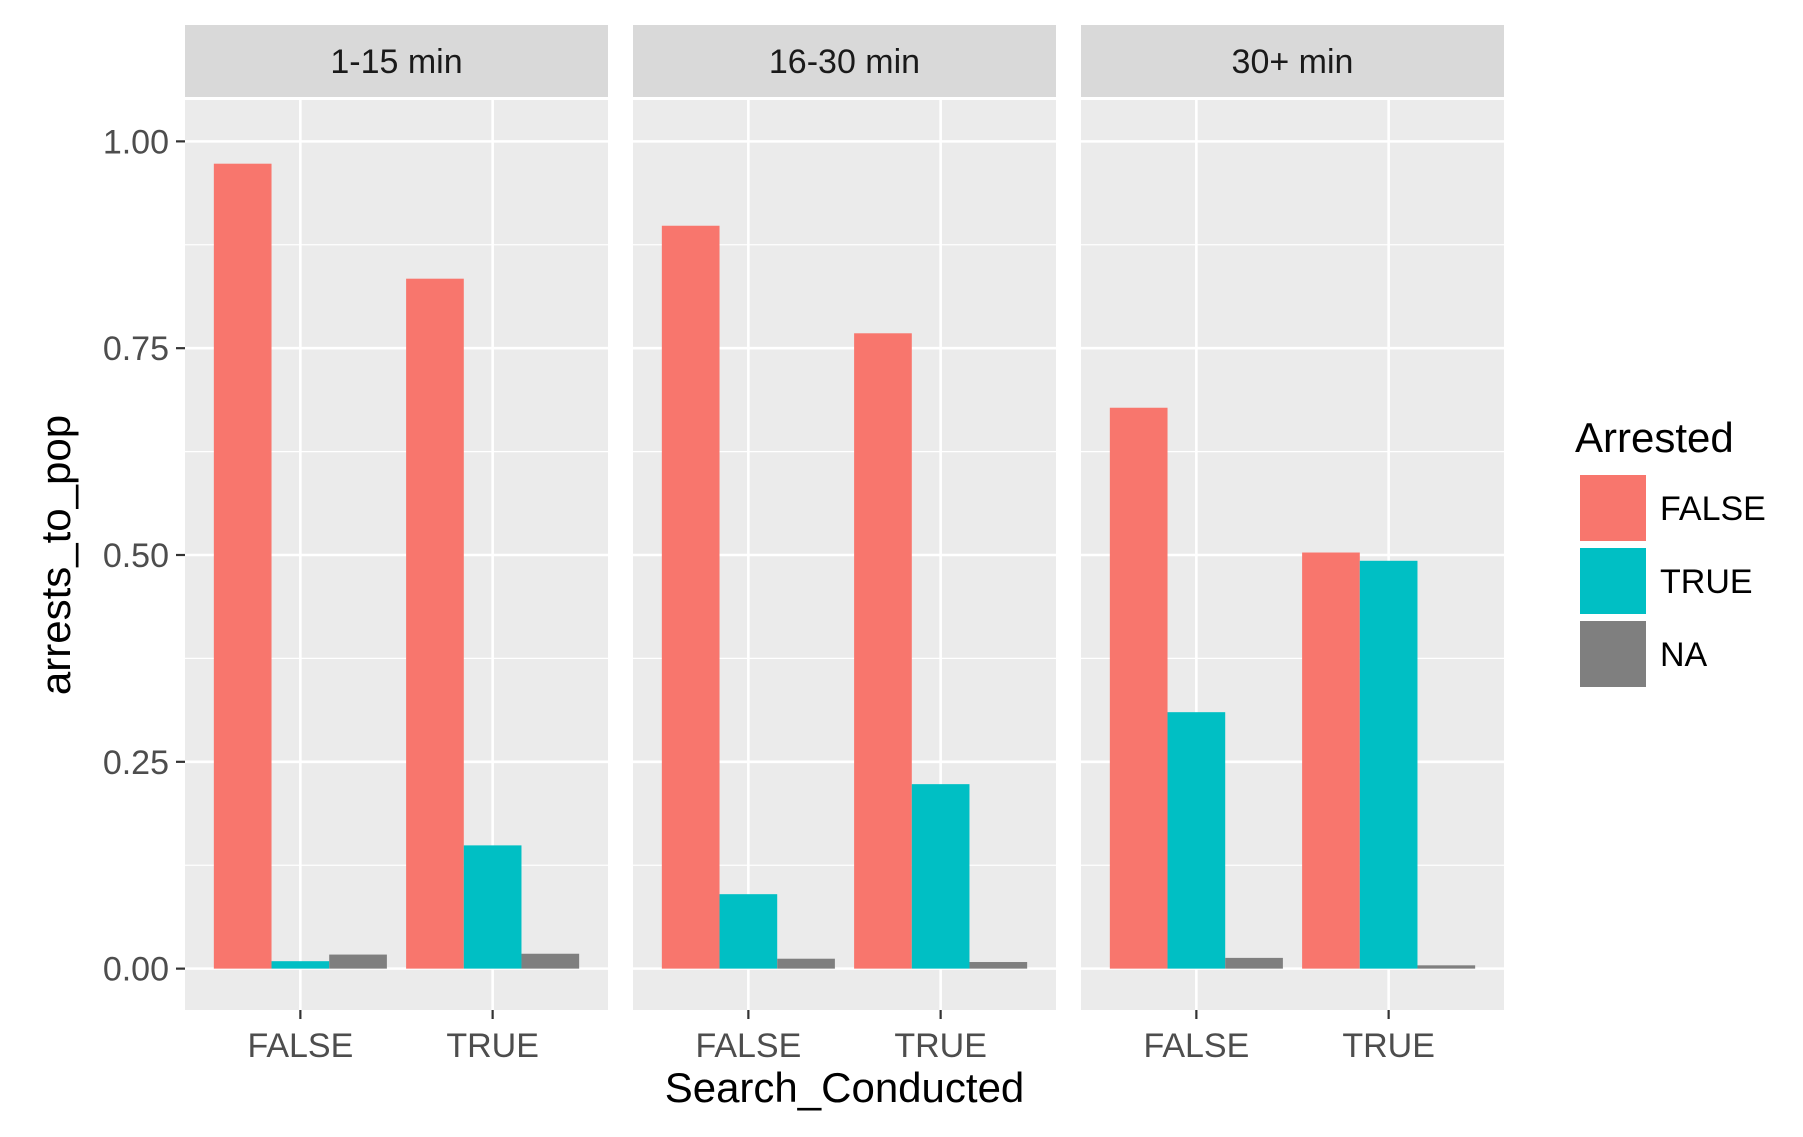 Image resolution: width=1803 pixels, height=1137 pixels. I want to click on legend-key-true, so click(1613, 581).